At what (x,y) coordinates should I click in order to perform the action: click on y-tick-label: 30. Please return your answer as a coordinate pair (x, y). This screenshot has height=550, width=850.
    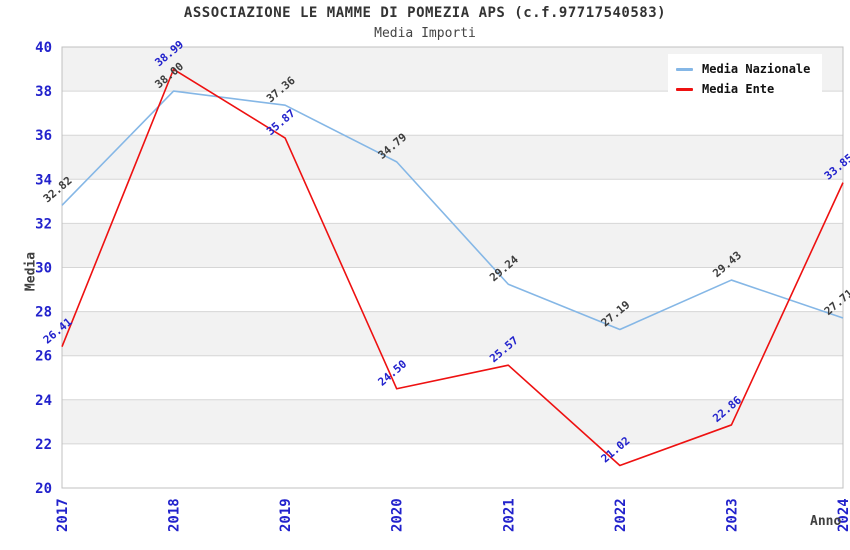
    Looking at the image, I should click on (43, 269).